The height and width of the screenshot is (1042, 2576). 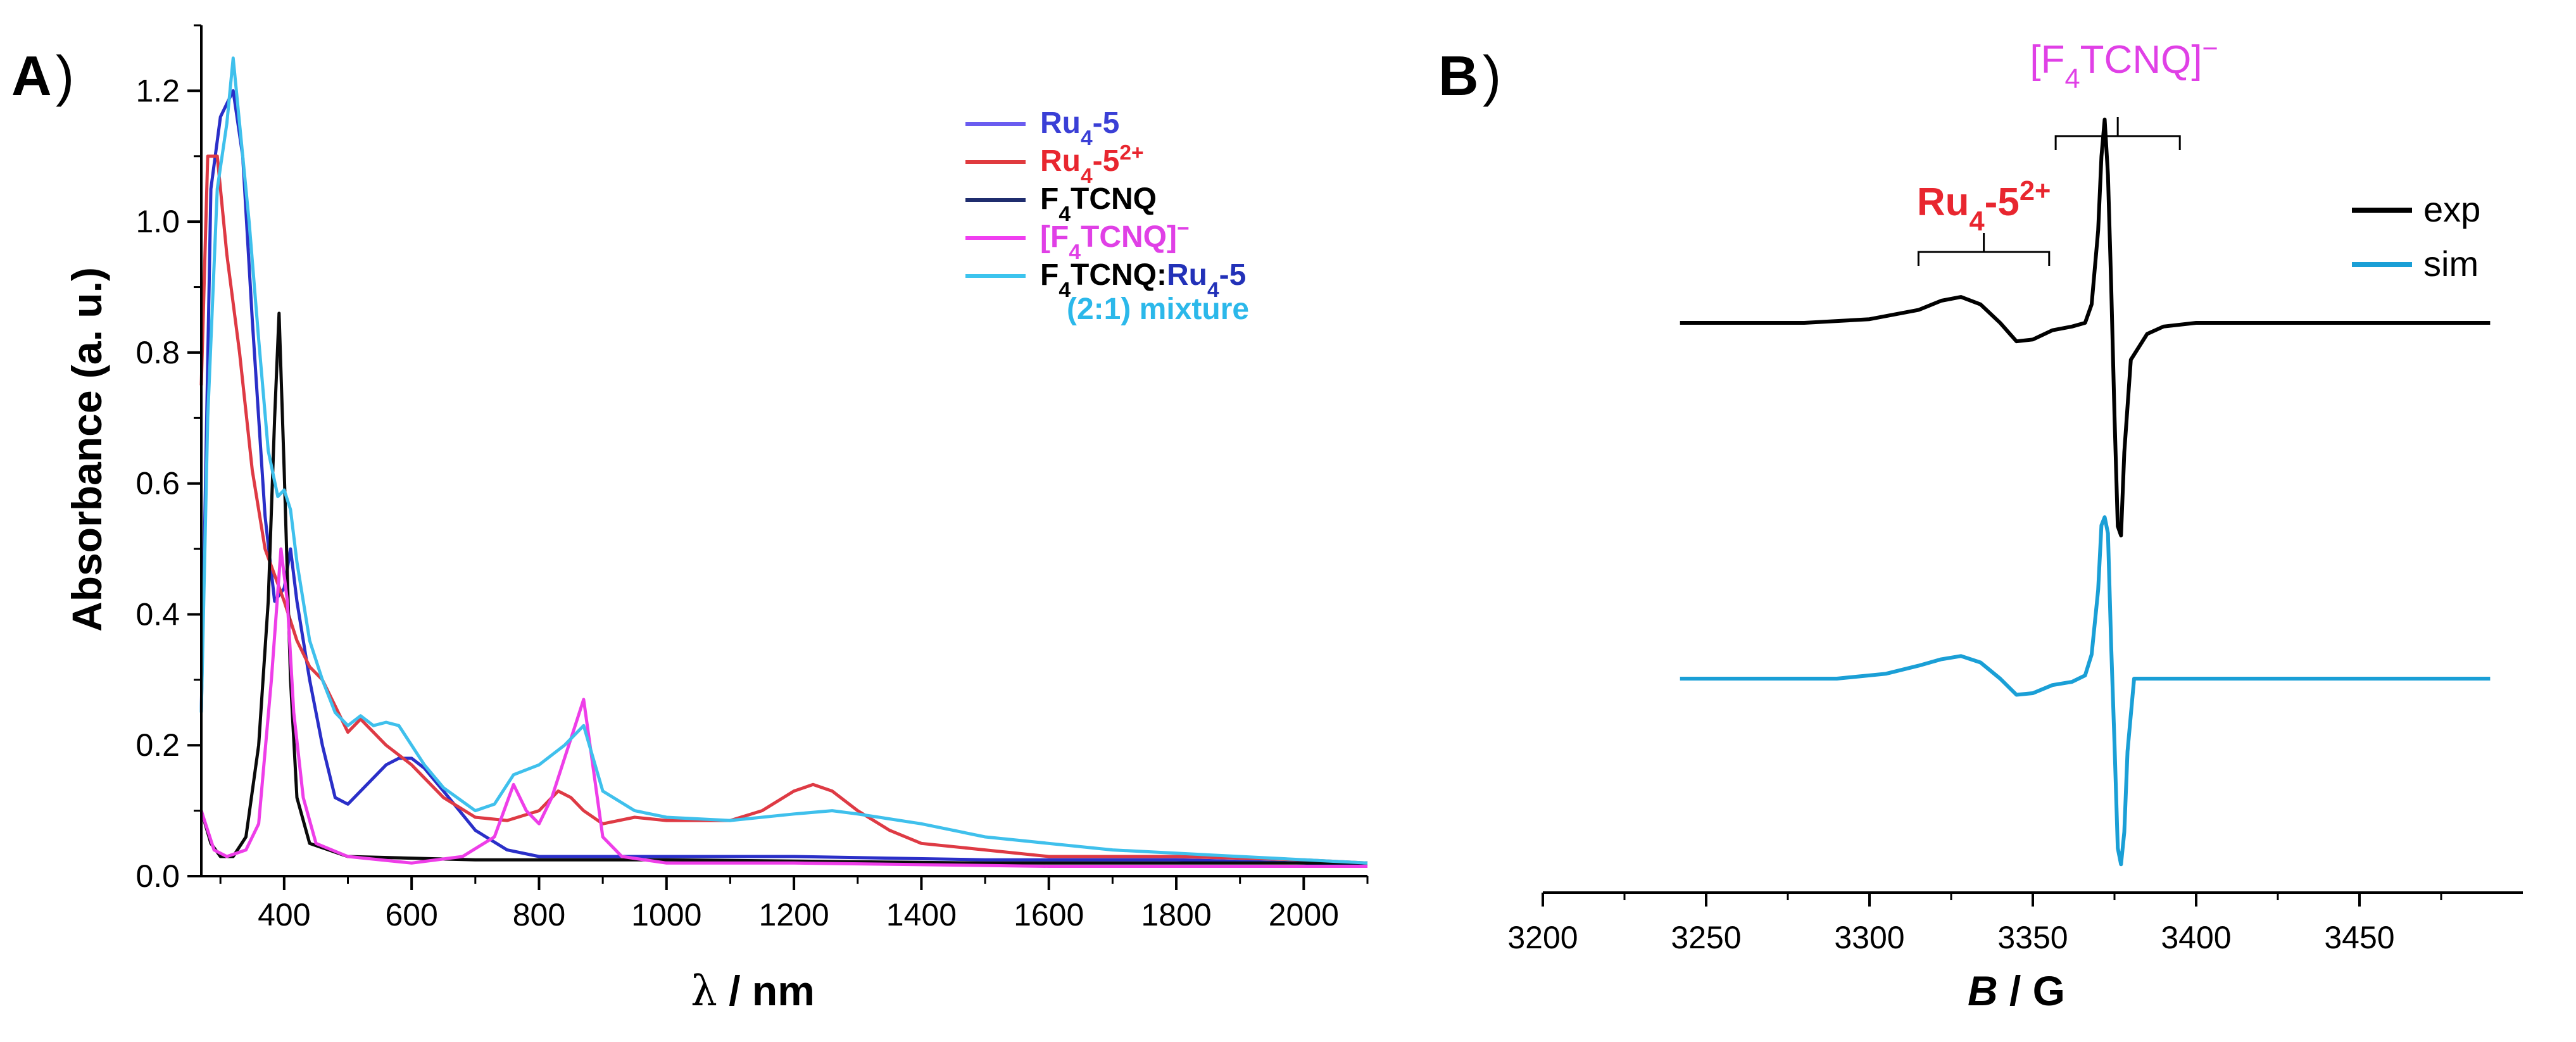 I want to click on chart-b-xlabel-symbol: B, so click(x=1983, y=990).